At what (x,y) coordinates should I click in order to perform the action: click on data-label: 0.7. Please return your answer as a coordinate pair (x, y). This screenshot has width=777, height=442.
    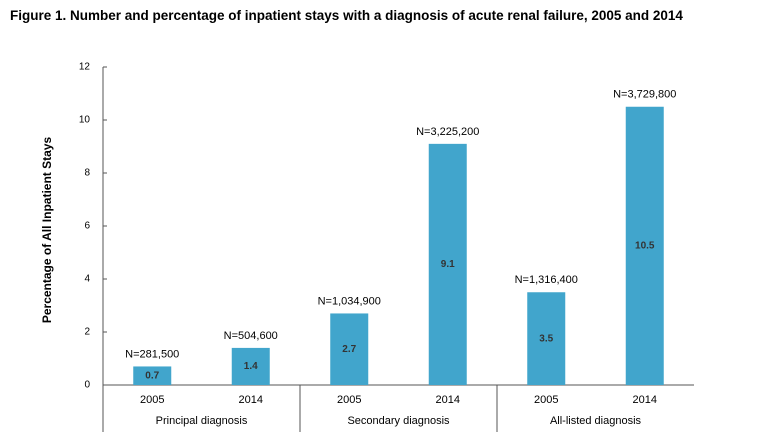
    Looking at the image, I should click on (152, 375).